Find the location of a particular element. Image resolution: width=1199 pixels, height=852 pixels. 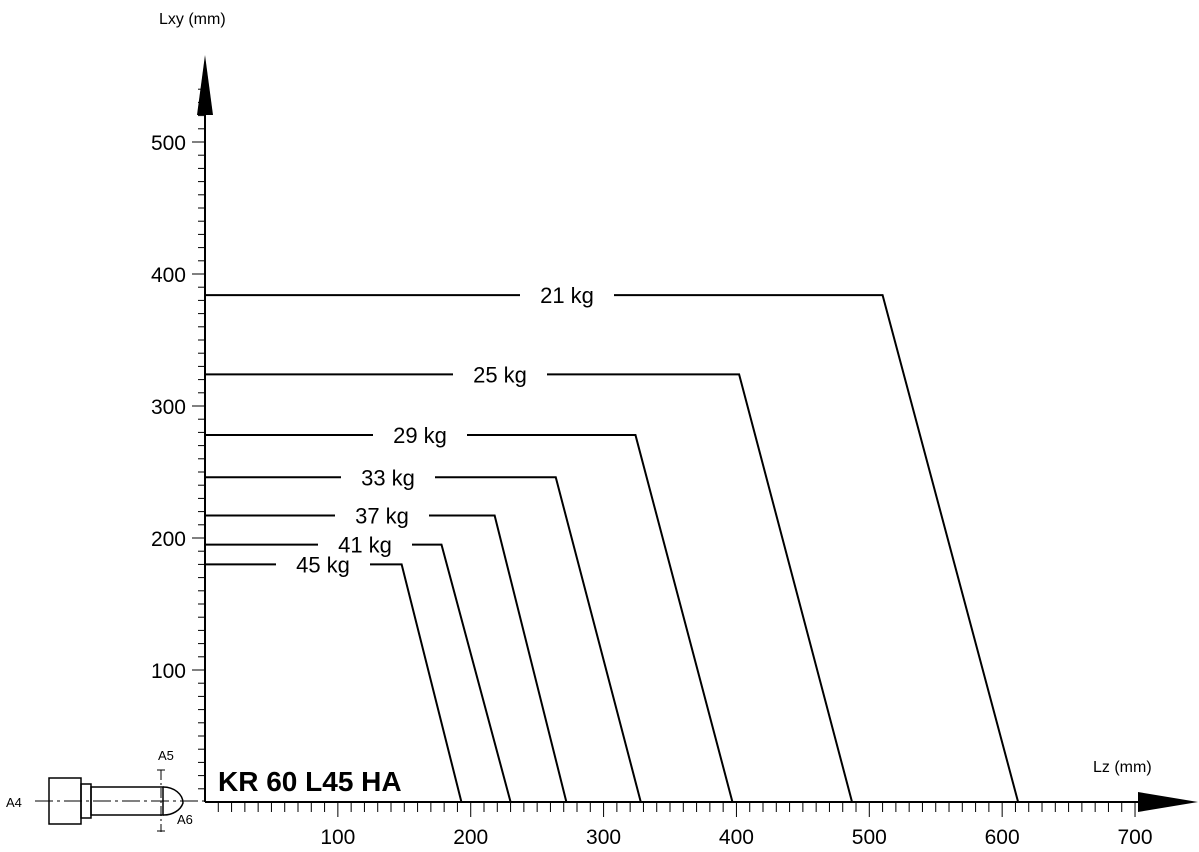

x-axis-minor-ticks is located at coordinates (676, 809).